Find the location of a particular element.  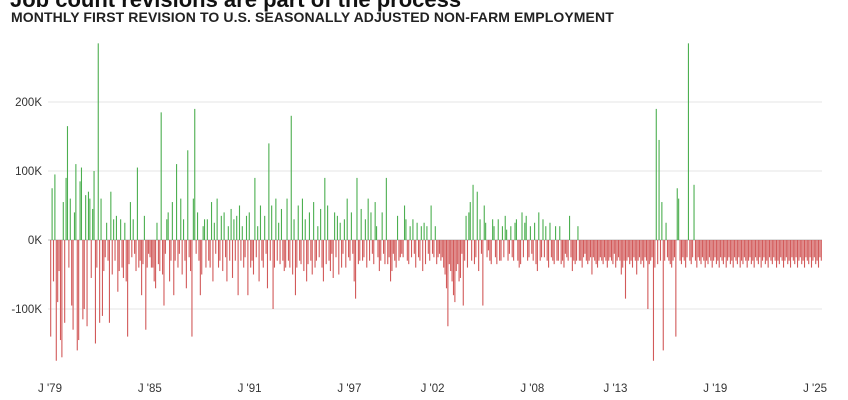

y-tick-label: -100K is located at coordinates (26, 310).